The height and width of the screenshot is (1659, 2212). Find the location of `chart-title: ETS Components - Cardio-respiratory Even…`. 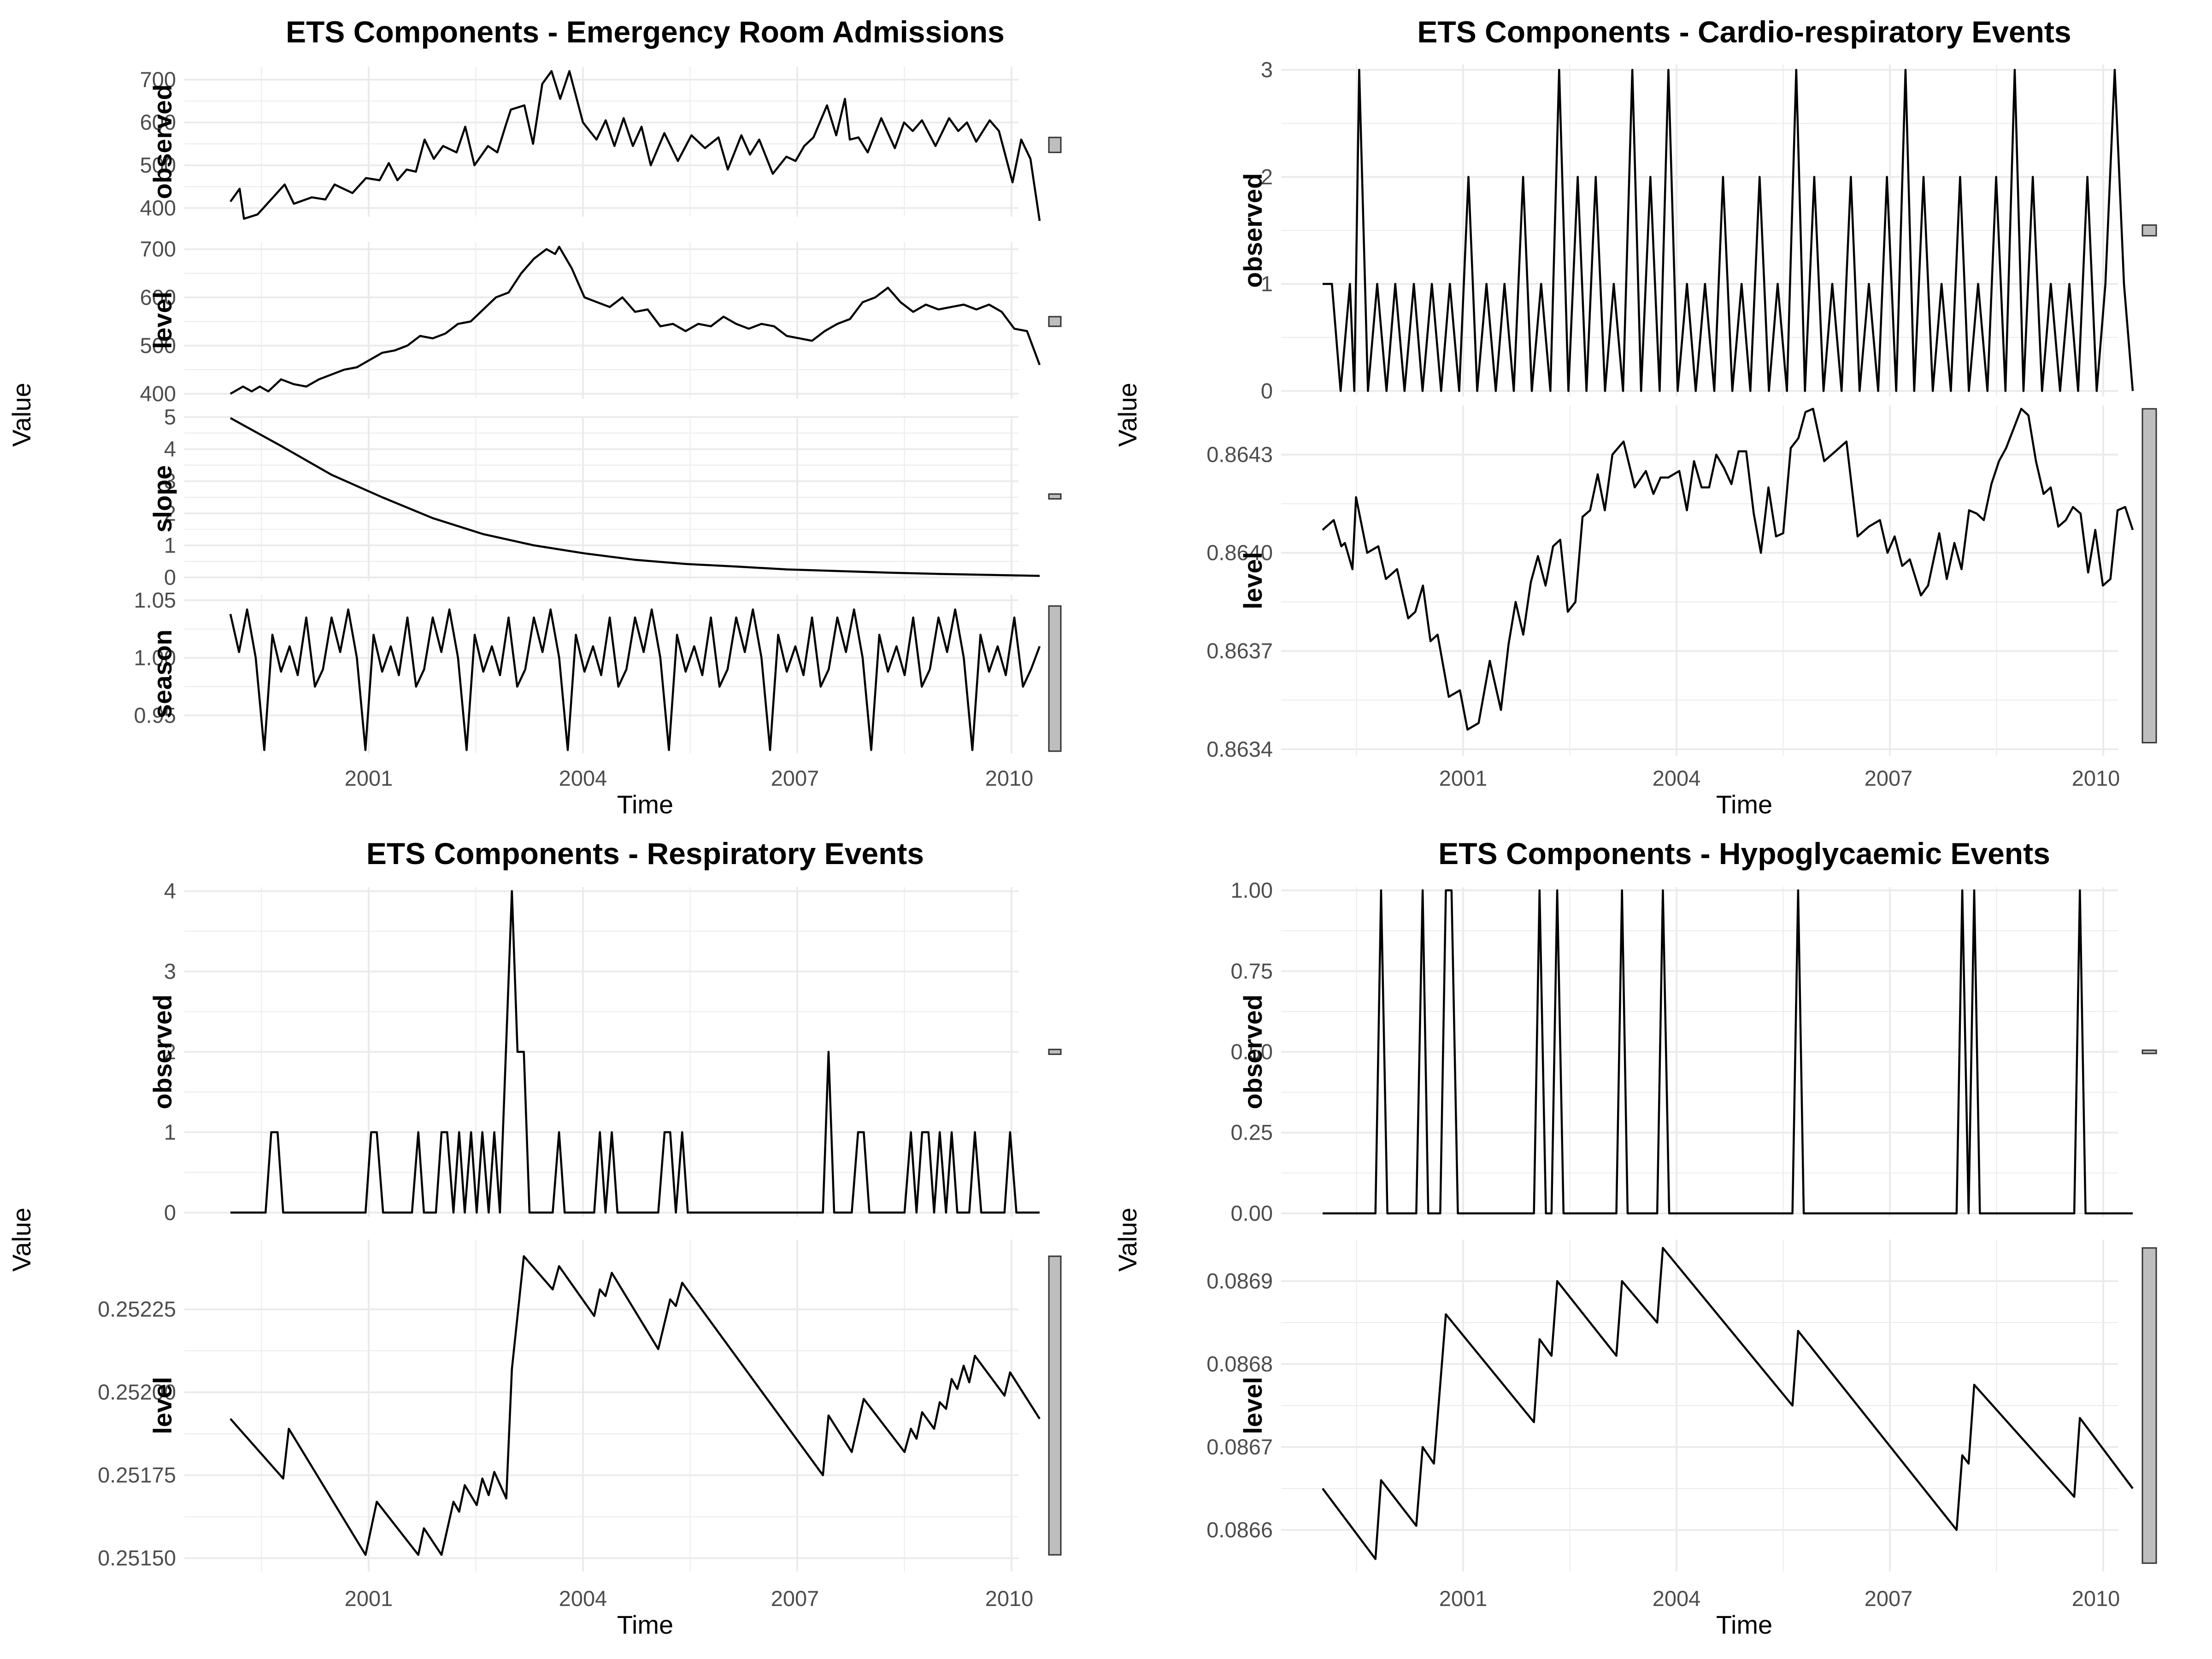

chart-title: ETS Components - Cardio-respiratory Even… is located at coordinates (1744, 32).